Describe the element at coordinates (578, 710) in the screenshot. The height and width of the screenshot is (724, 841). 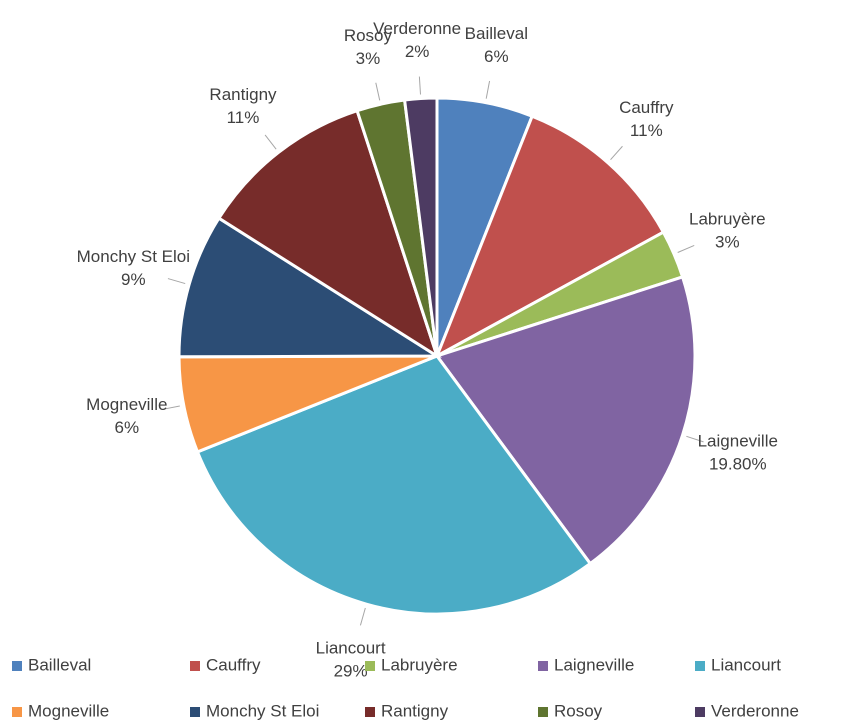
I see `legend-label: Rosoy` at that location.